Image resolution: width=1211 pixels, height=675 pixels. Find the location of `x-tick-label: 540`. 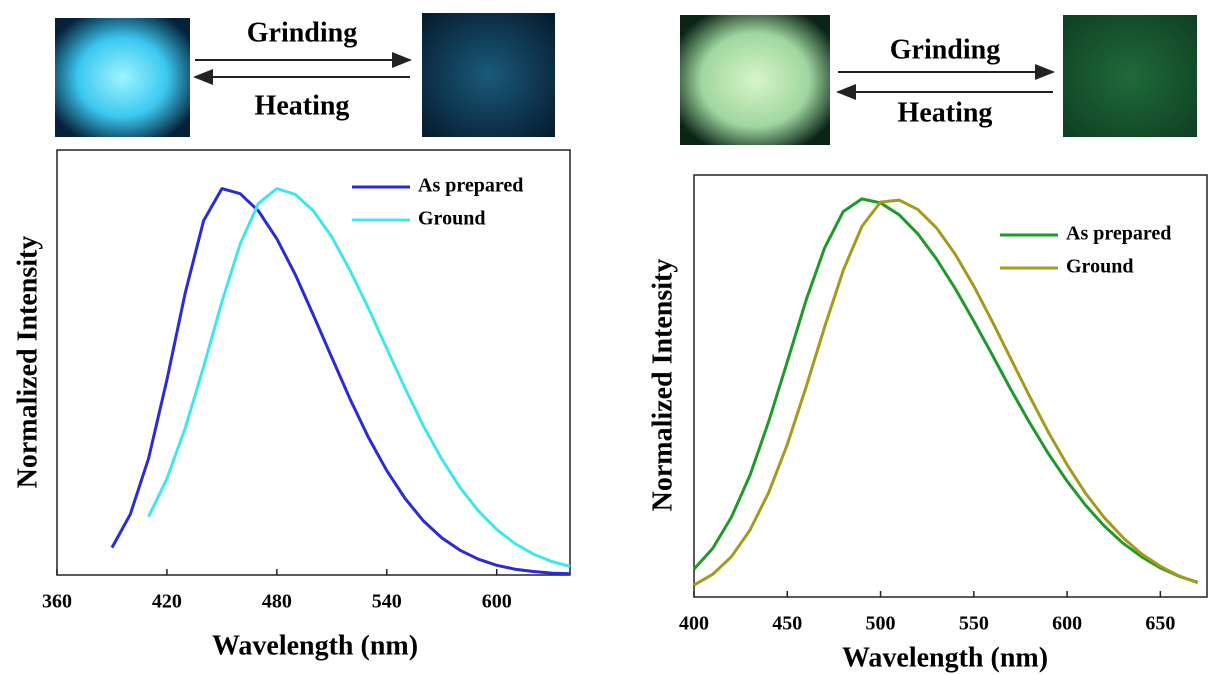

x-tick-label: 540 is located at coordinates (387, 602).